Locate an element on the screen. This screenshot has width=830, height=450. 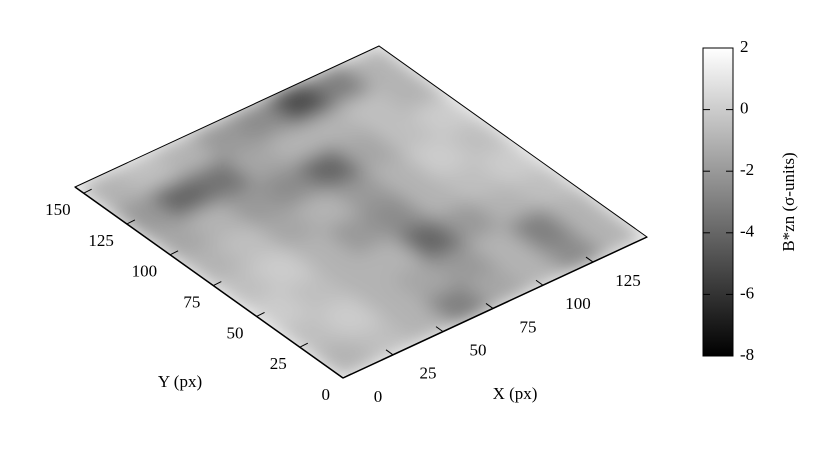
y-tick-label: 150 is located at coordinates (58, 209).